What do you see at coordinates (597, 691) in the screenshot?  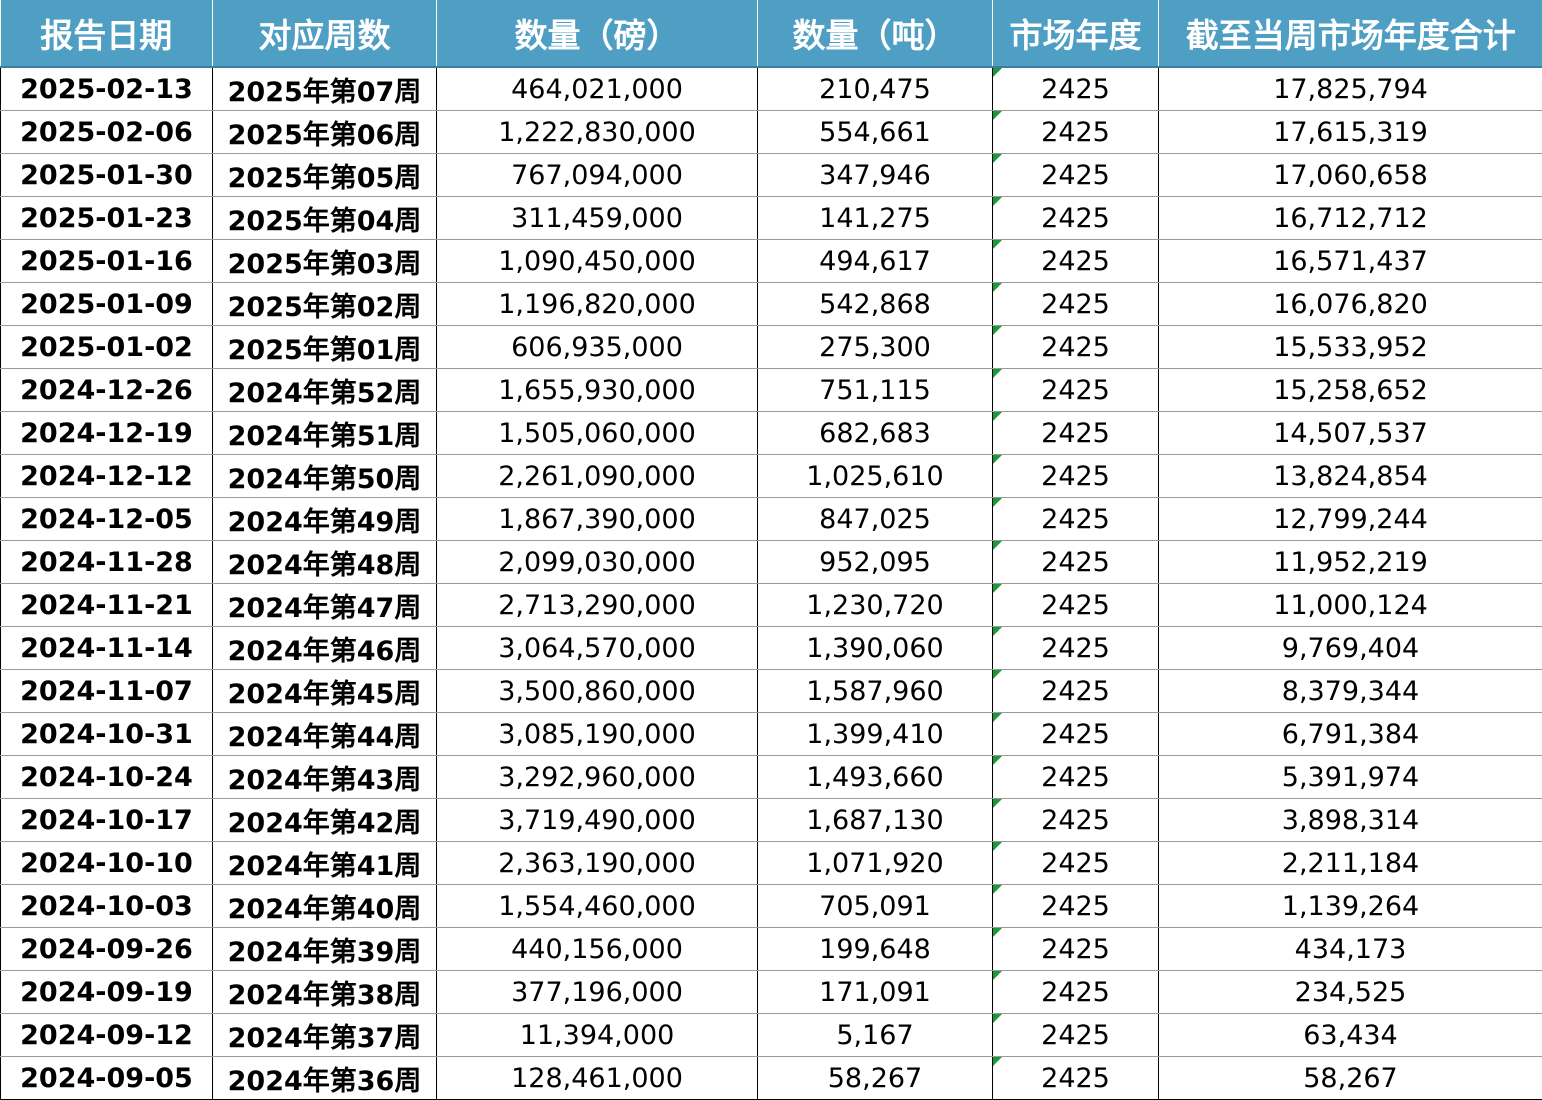 I see `cell-quantity-pounds: 3,500,860,000` at bounding box center [597, 691].